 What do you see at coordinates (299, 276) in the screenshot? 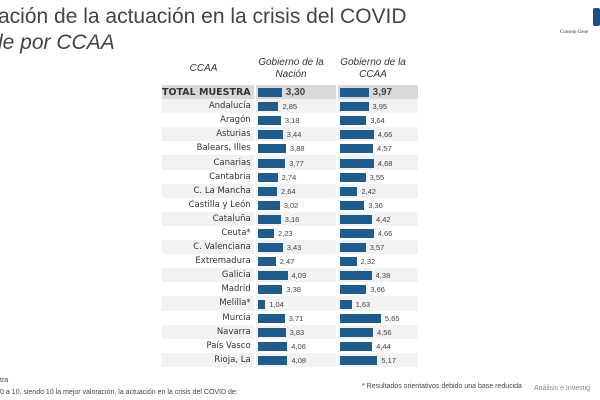
I see `nacion-value: 4,09` at bounding box center [299, 276].